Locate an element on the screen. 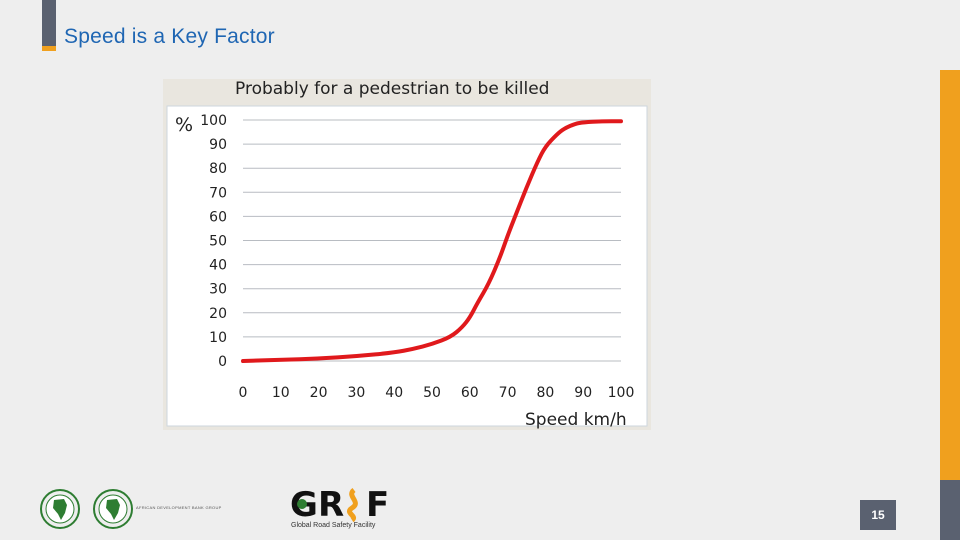 The height and width of the screenshot is (540, 960). grsf-logo: G R F is located at coordinates (339, 505).